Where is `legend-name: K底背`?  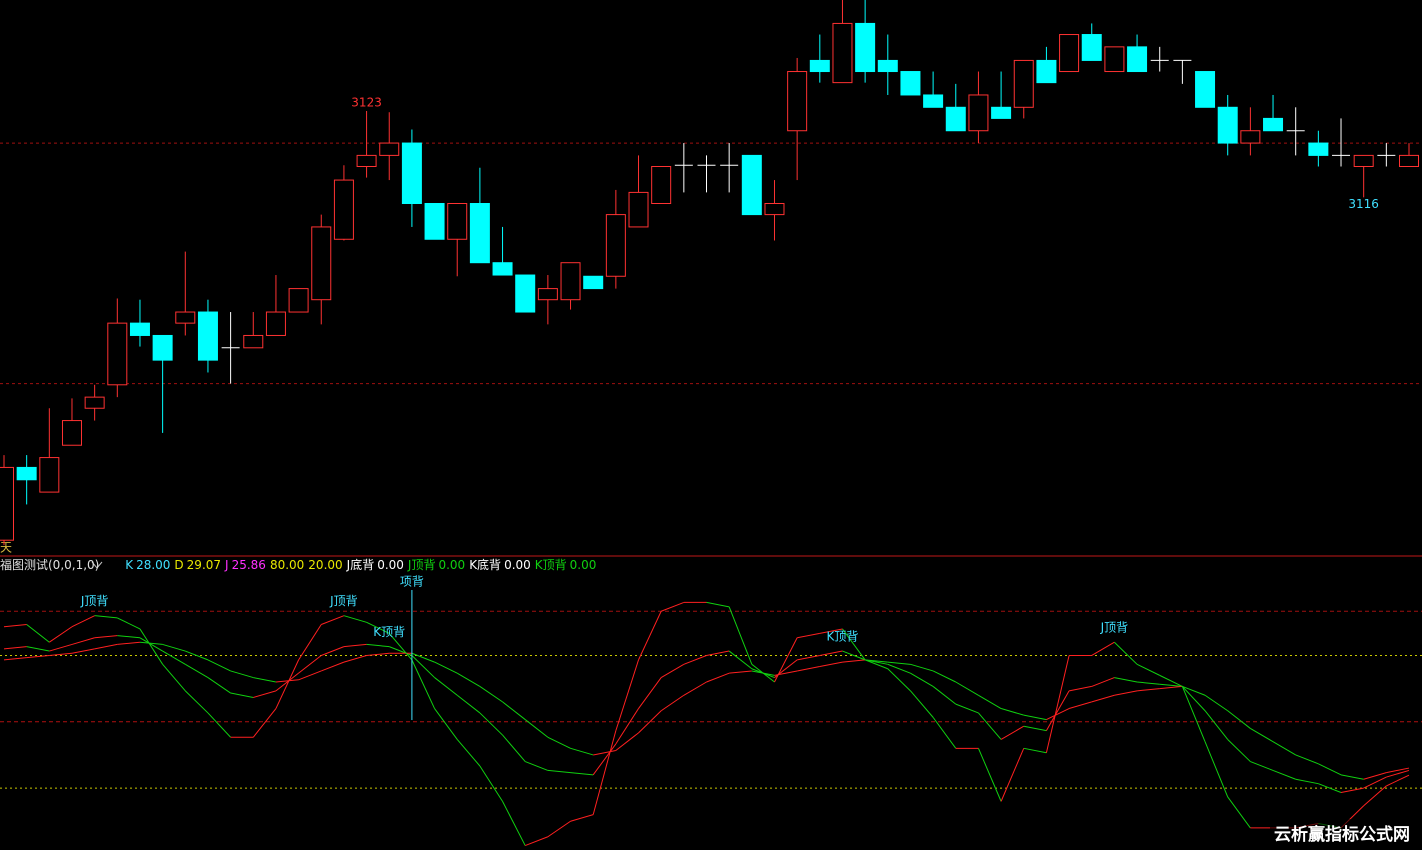
legend-name: K底背 is located at coordinates (485, 565).